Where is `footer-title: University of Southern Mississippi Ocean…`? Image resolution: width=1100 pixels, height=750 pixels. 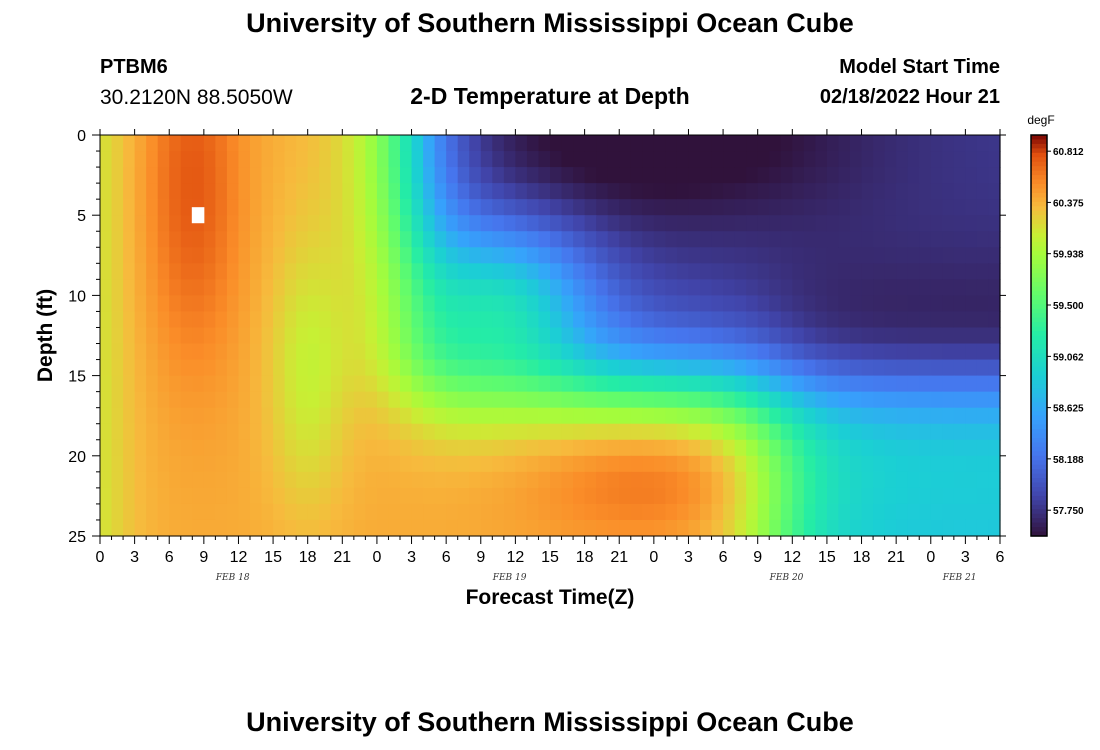 footer-title: University of Southern Mississippi Ocean… is located at coordinates (550, 722).